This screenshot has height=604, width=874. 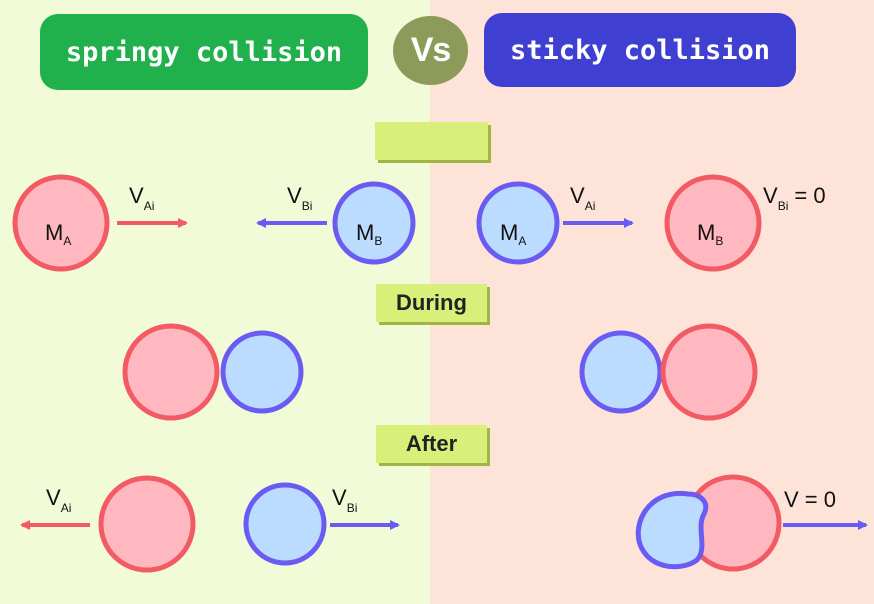 I want to click on sticky-before-ball-b, so click(x=713, y=223).